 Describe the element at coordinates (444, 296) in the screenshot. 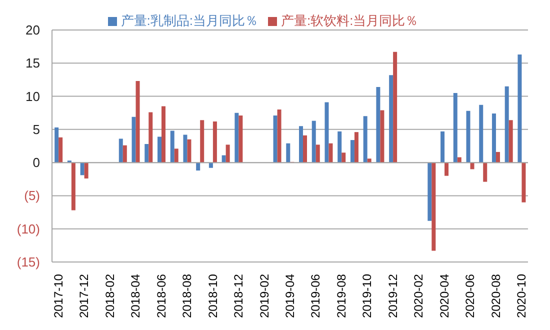

I see `x-tick-label: 2020-04` at that location.